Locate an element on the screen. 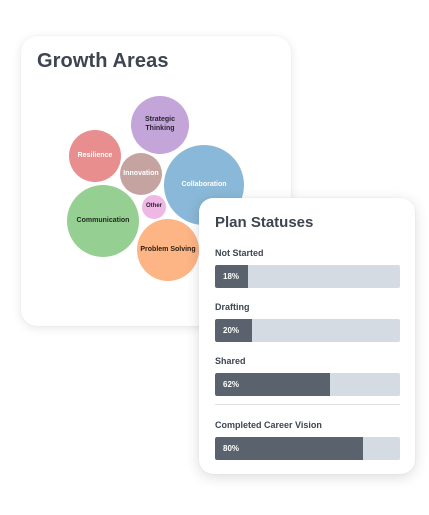 Image resolution: width=429 pixels, height=515 pixels. bubble-label: Innovation is located at coordinates (141, 173).